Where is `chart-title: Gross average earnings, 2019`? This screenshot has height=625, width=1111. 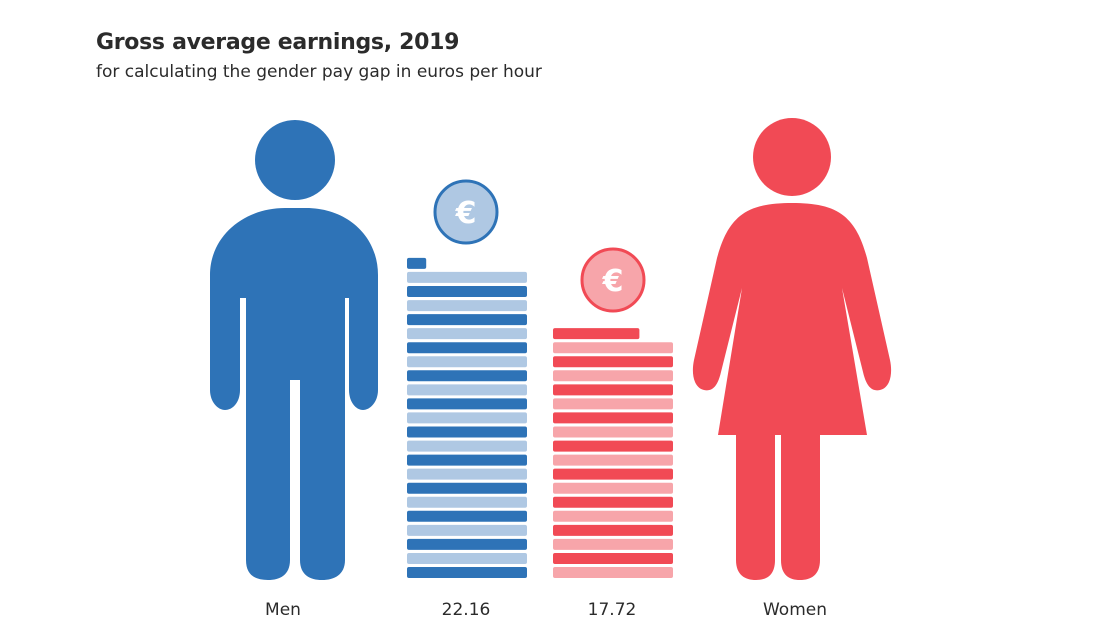
chart-title: Gross average earnings, 2019 is located at coordinates (278, 42).